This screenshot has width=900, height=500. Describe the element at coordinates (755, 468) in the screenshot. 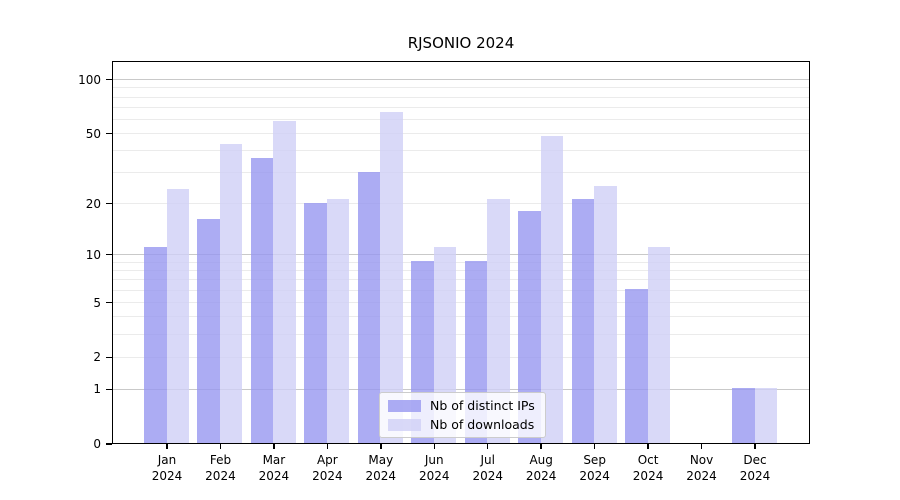

I see `x-tick-label-dec: Dec 2024` at that location.